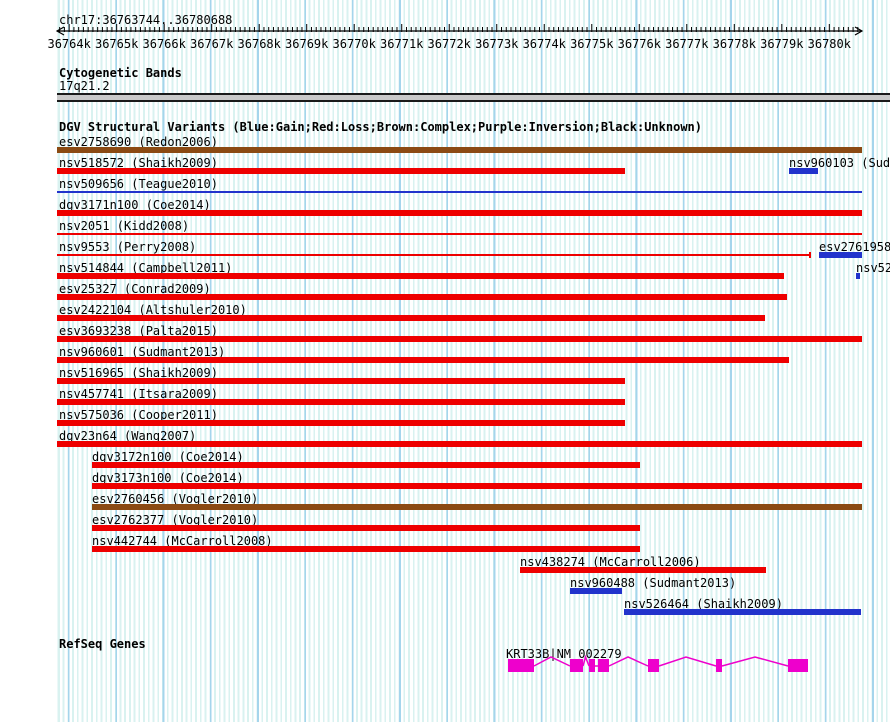 Image resolution: width=890 pixels, height=722 pixels. I want to click on ruler-tick-label: 36766k, so click(165, 44).